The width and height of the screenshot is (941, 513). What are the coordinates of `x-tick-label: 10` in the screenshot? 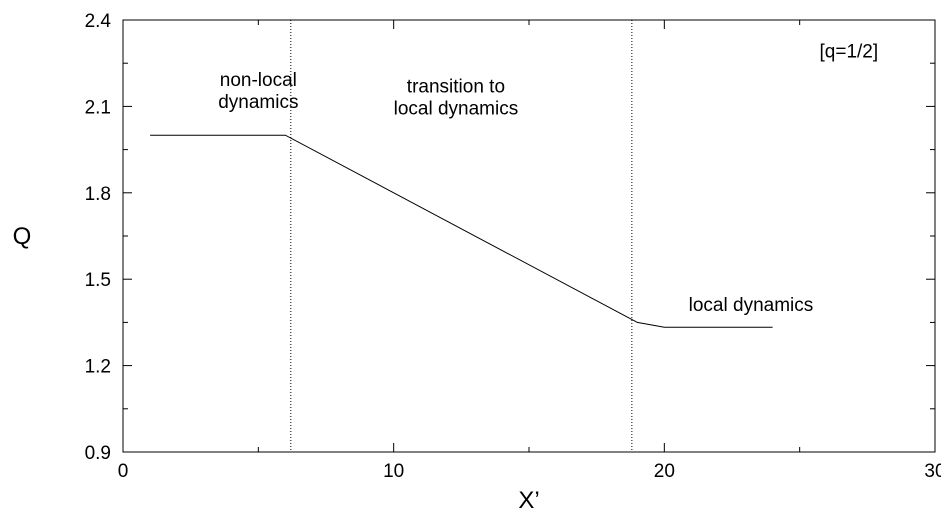 It's located at (393, 471).